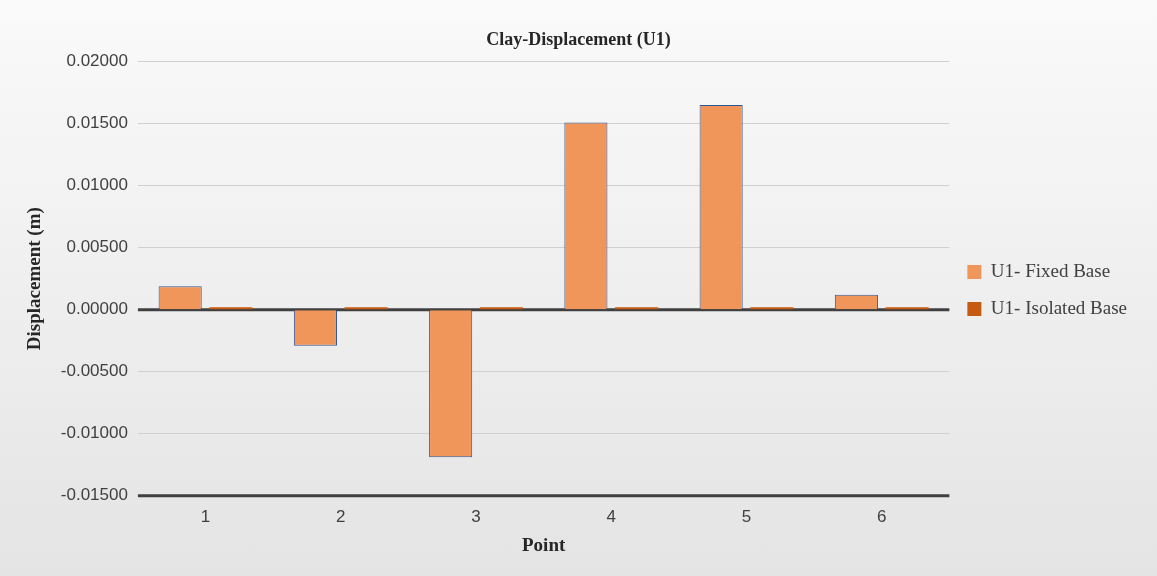 The width and height of the screenshot is (1157, 576). What do you see at coordinates (611, 516) in the screenshot?
I see `x-tick-label: 4` at bounding box center [611, 516].